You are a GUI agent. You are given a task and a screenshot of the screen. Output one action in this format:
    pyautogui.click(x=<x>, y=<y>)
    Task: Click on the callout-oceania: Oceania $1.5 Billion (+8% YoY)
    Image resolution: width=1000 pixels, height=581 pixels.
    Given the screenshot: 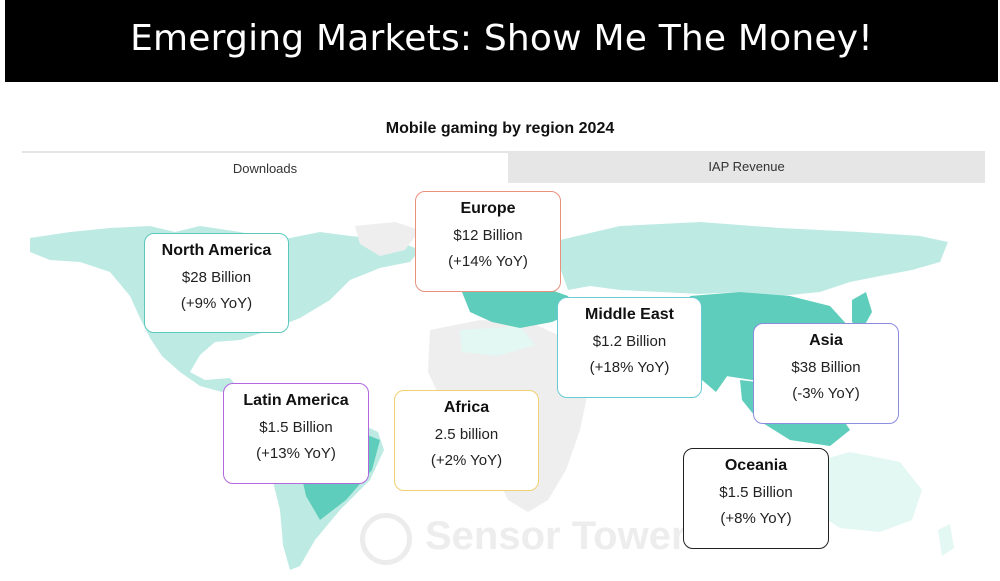 What is the action you would take?
    pyautogui.click(x=756, y=498)
    